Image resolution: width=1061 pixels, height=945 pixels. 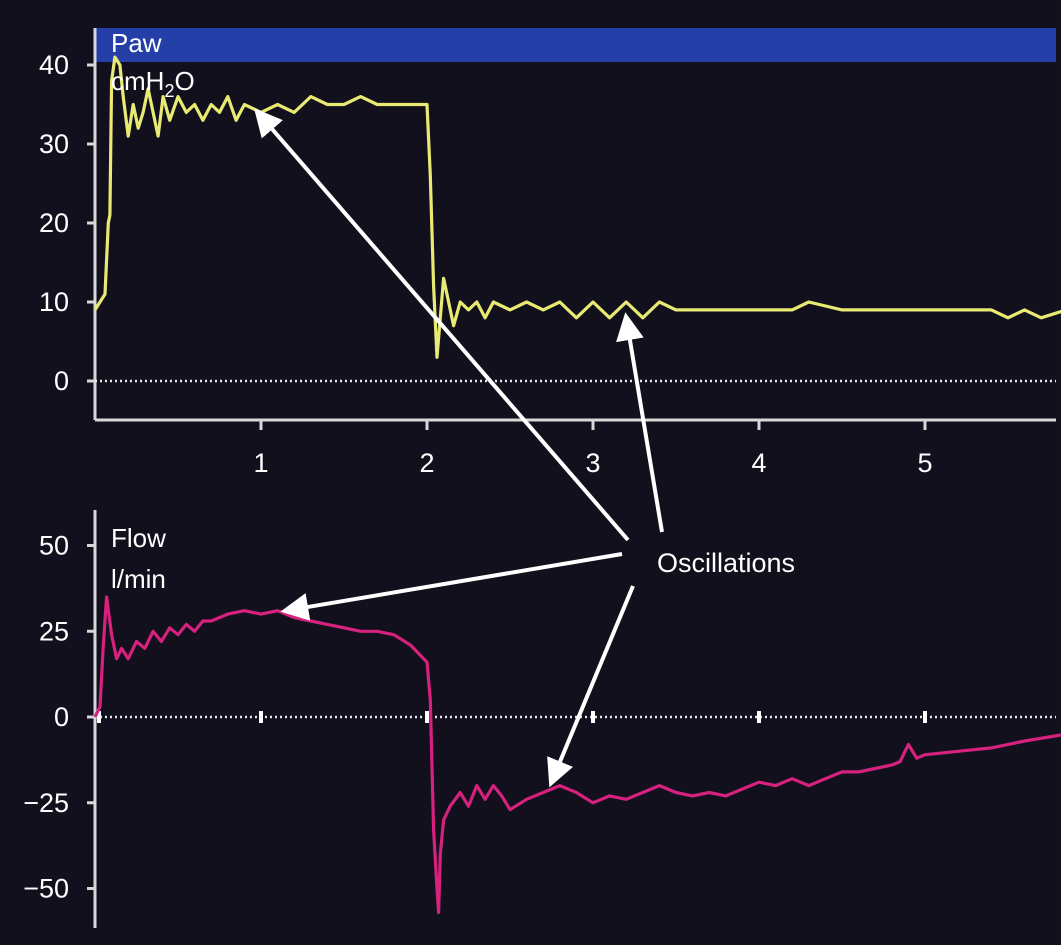 What do you see at coordinates (46, 803) in the screenshot?
I see `y-tick-label: −25` at bounding box center [46, 803].